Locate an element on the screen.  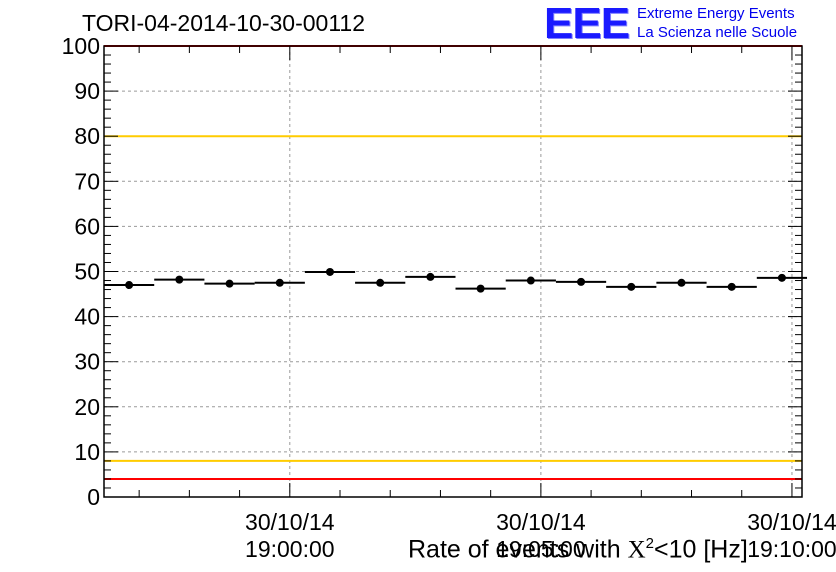
x-tick-time: 19:00:00 is located at coordinates (290, 549).